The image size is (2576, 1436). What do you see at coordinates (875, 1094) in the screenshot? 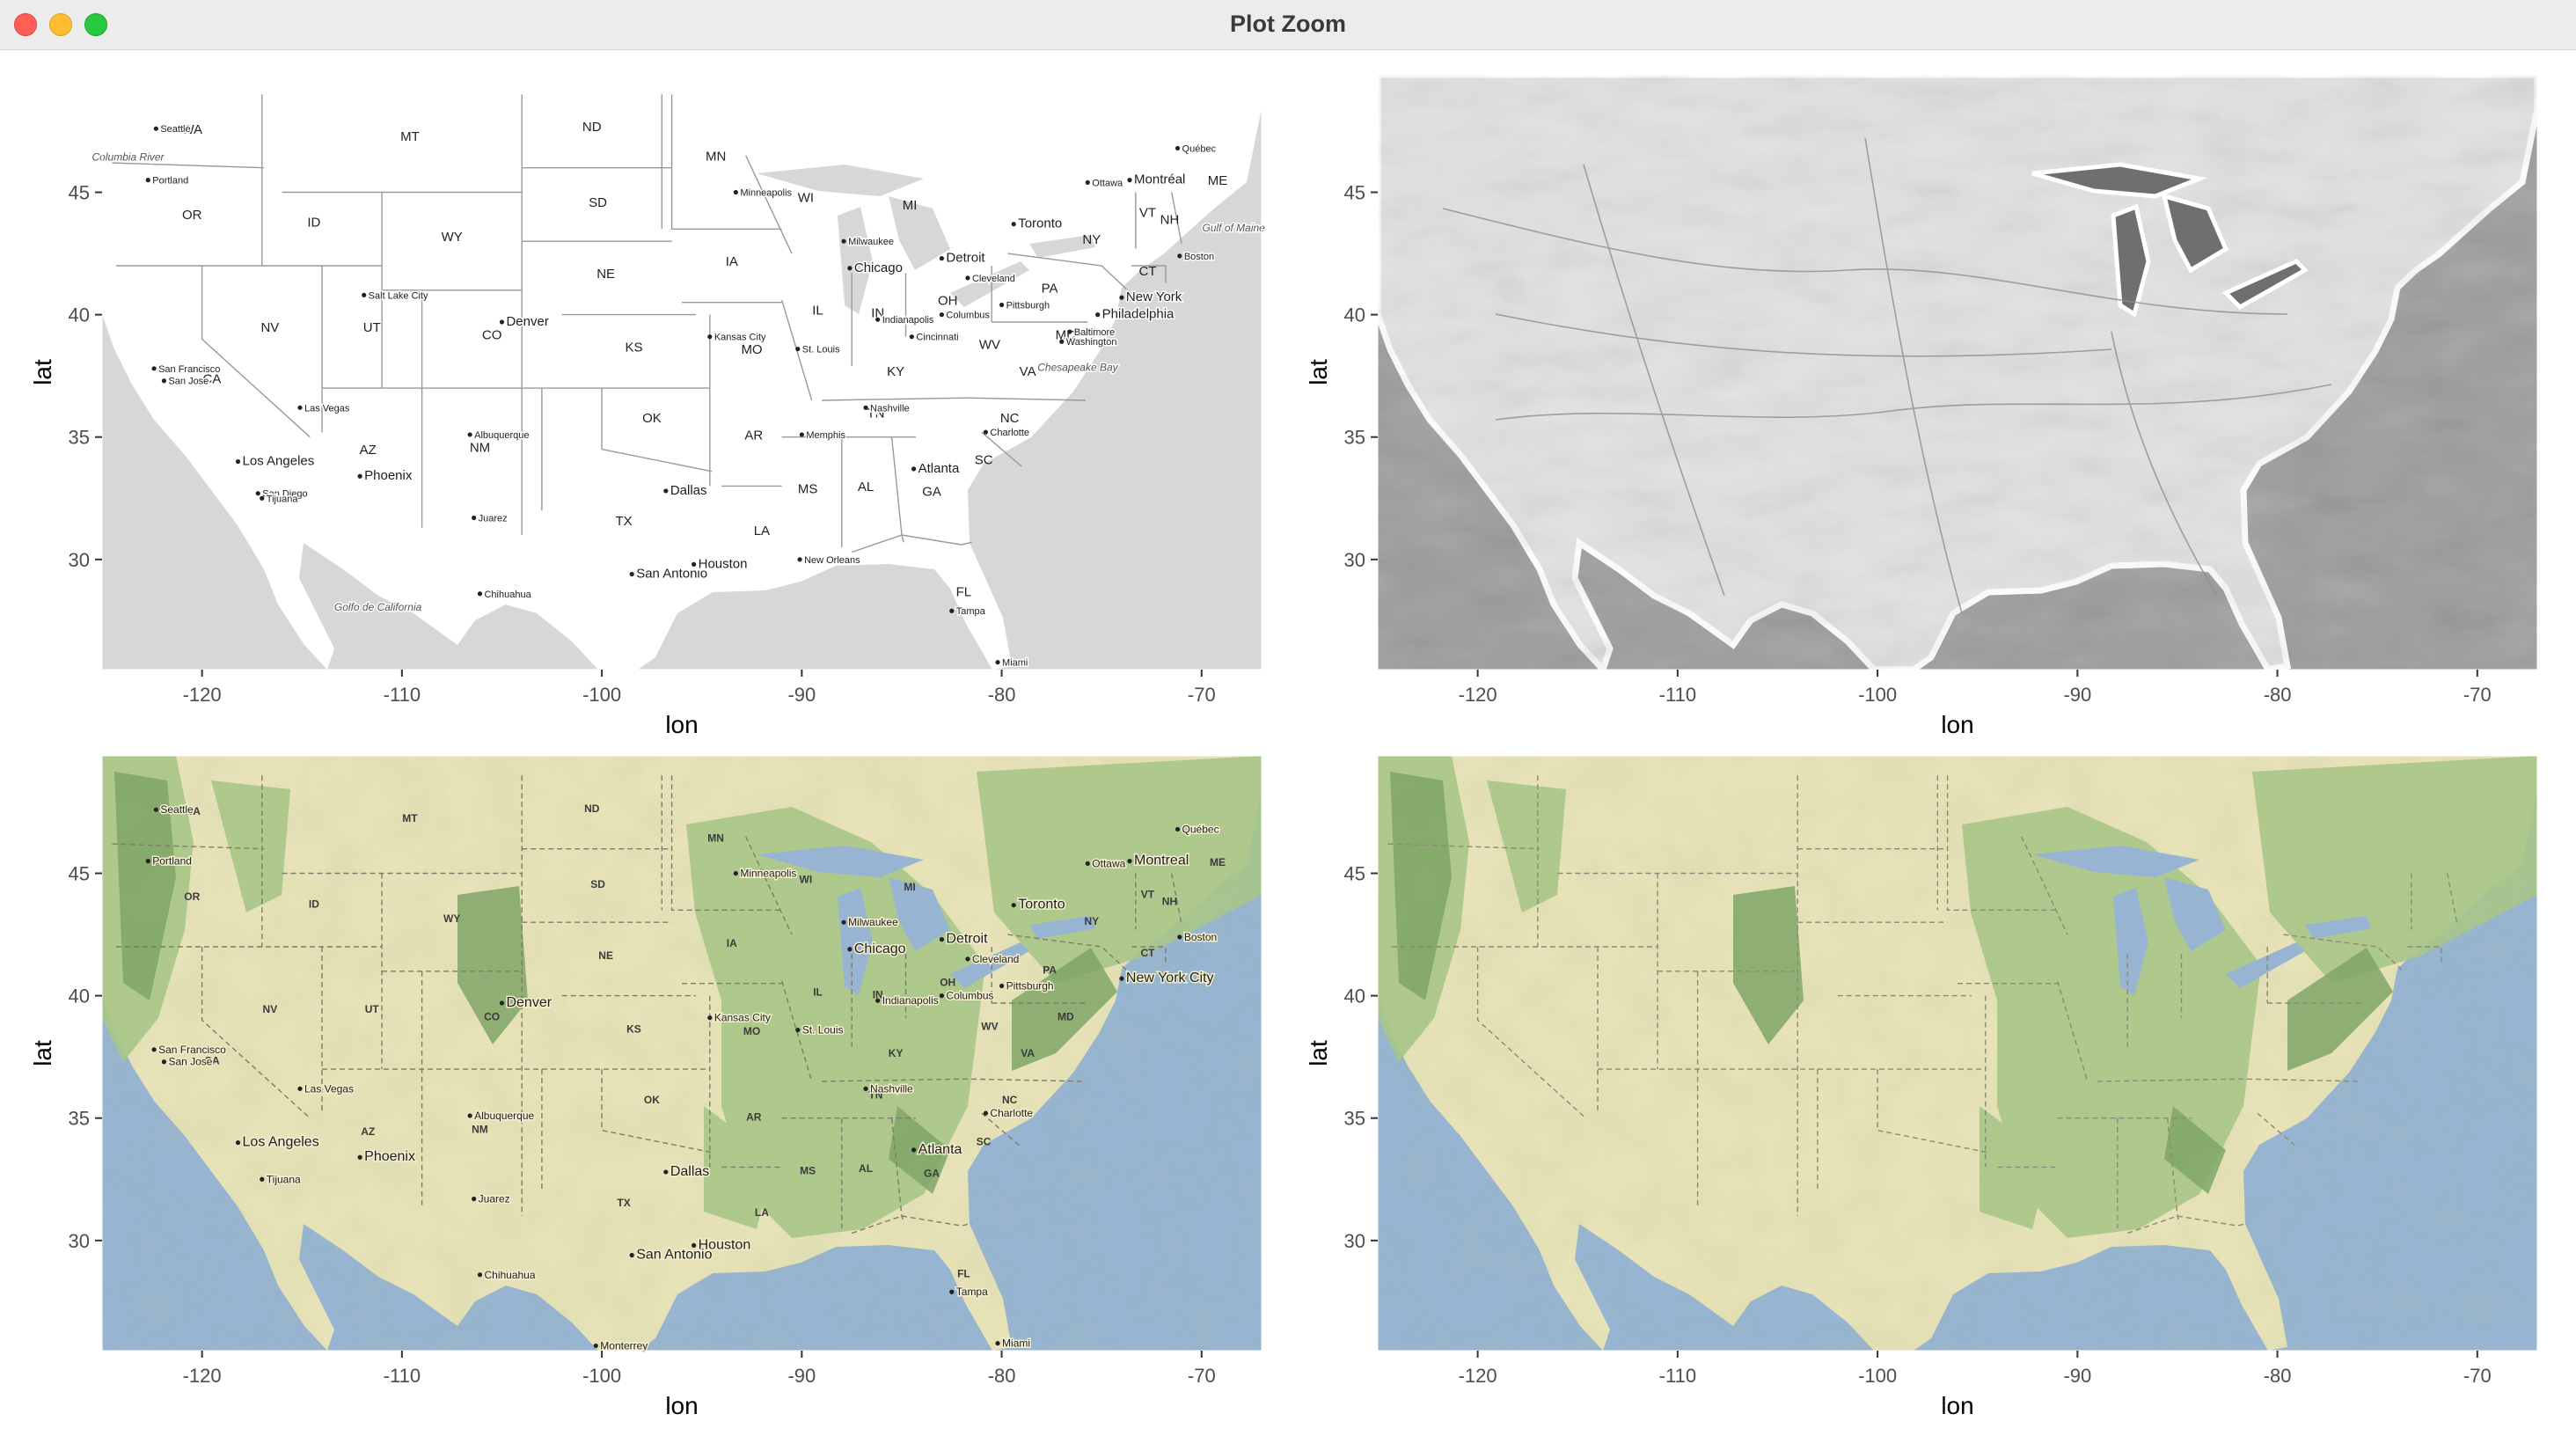
I see `state-label: TN` at bounding box center [875, 1094].